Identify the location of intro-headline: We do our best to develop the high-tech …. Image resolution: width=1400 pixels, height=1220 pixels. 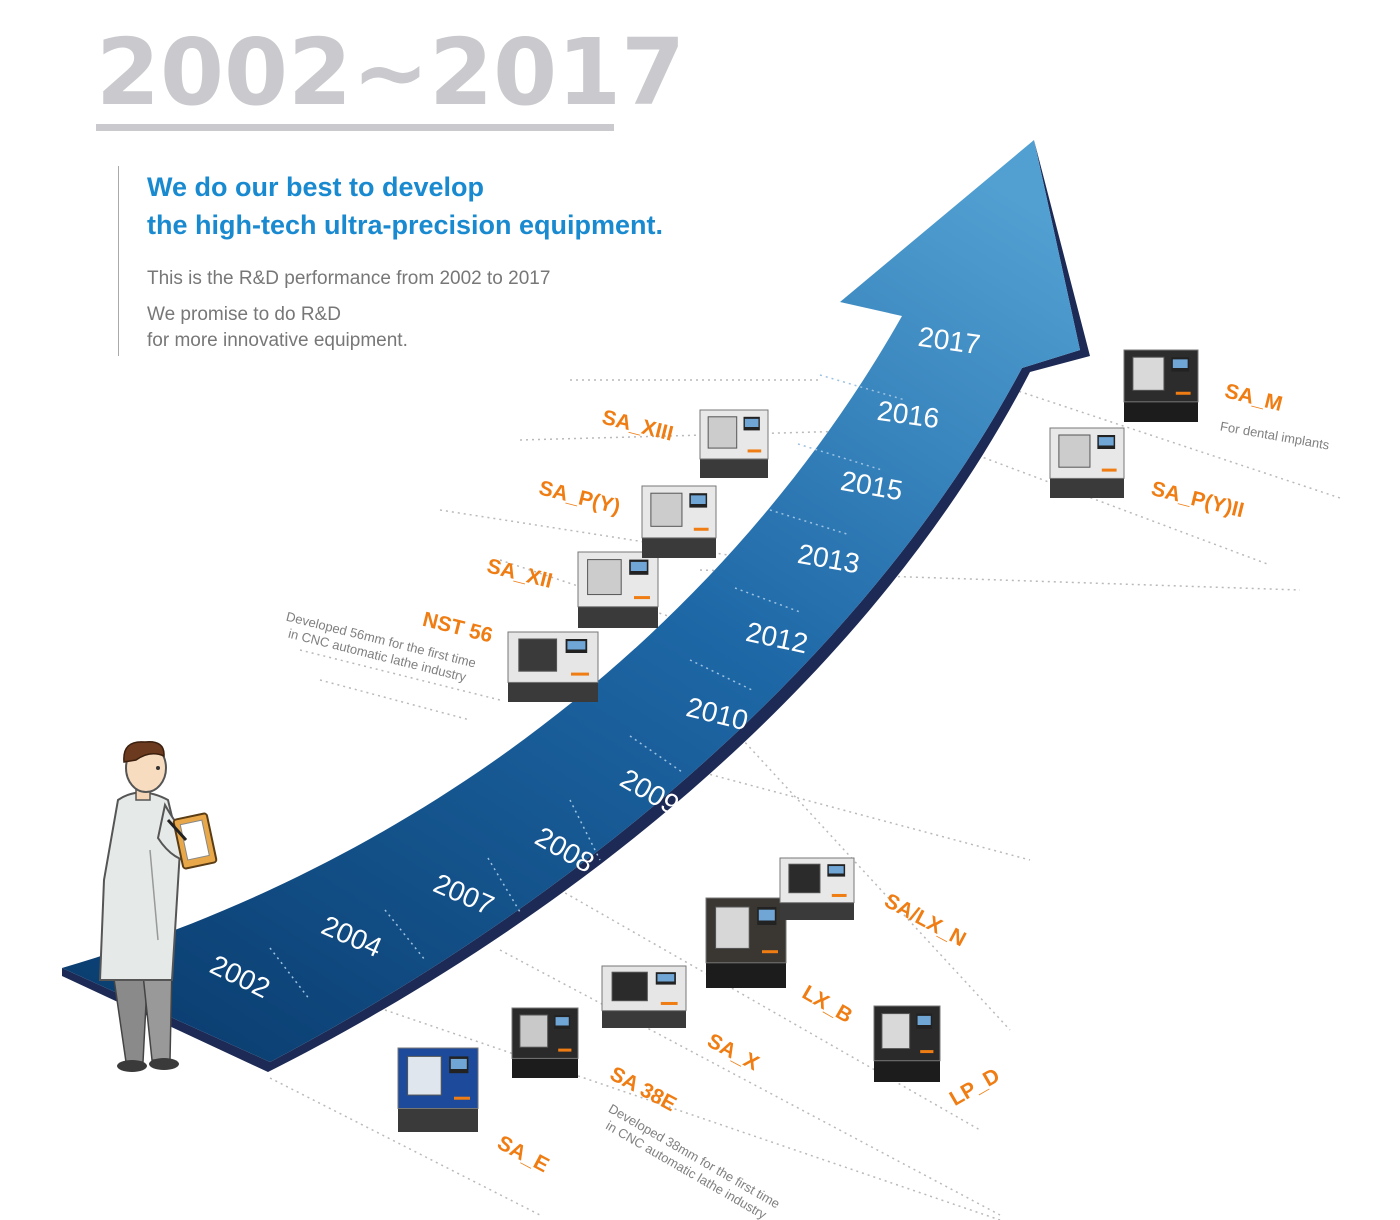
(405, 206).